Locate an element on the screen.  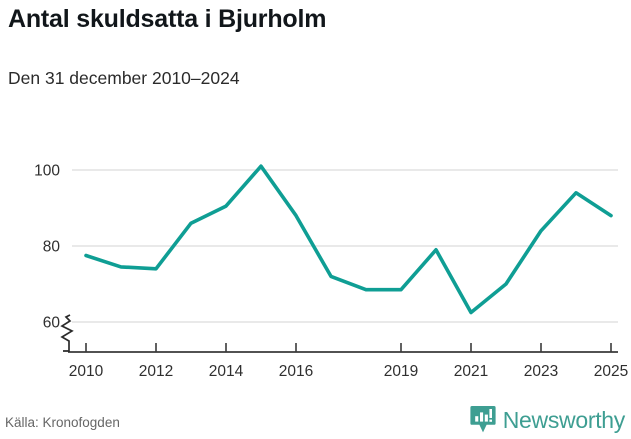
x-axis-tick-label: 2012 is located at coordinates (156, 371).